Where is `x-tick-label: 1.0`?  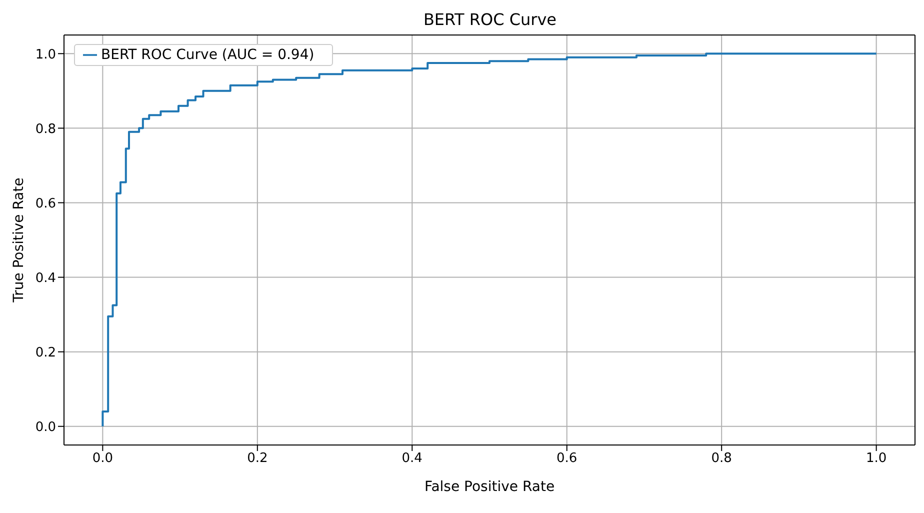
x-tick-label: 1.0 is located at coordinates (876, 458).